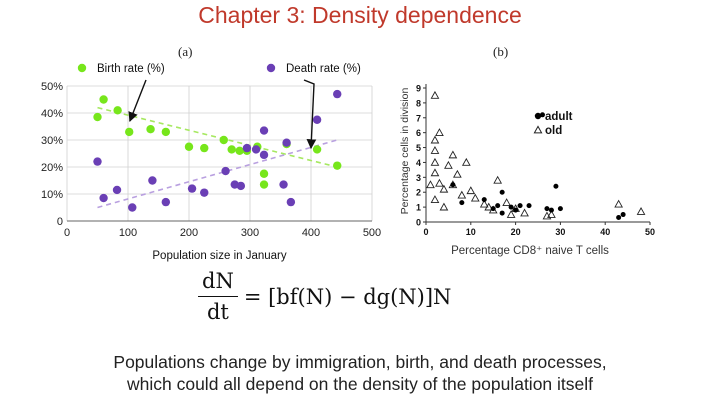 This screenshot has height=405, width=720. What do you see at coordinates (418, 89) in the screenshot?
I see `y-tick-label: 9` at bounding box center [418, 89].